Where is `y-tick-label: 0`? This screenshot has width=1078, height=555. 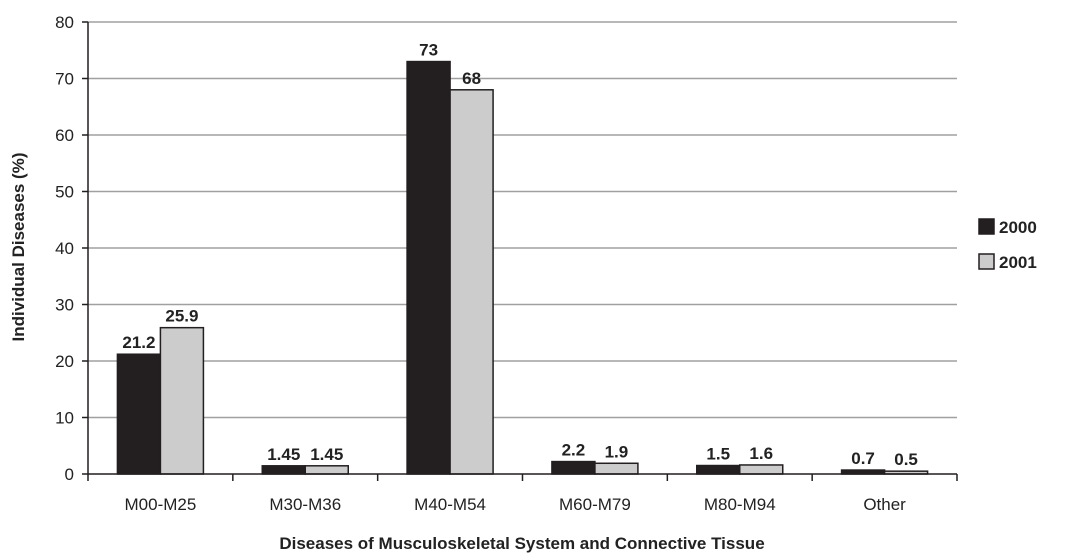 y-tick-label: 0 is located at coordinates (69, 474).